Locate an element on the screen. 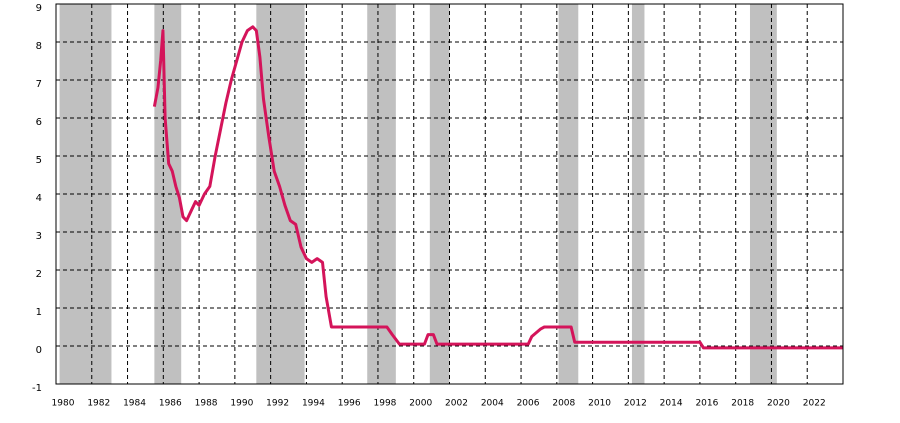  y-tick-label: 0 is located at coordinates (39, 350).